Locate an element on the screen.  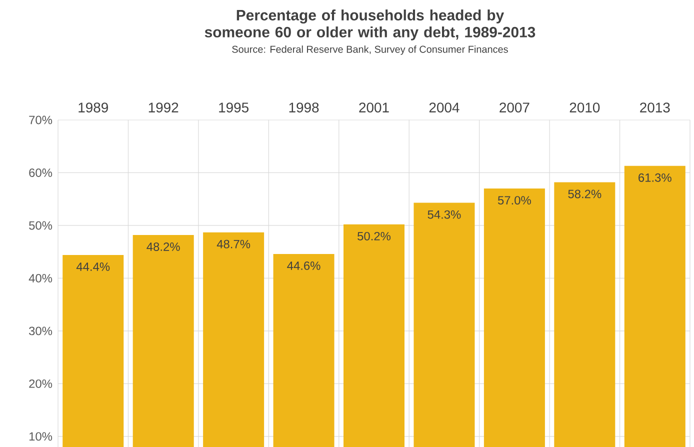
data-label: 57.0% is located at coordinates (514, 200).